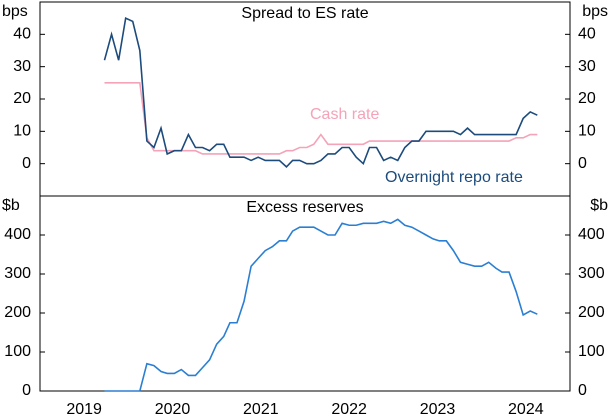  What do you see at coordinates (438, 409) in the screenshot?
I see `x-tick-label: 2023` at bounding box center [438, 409].